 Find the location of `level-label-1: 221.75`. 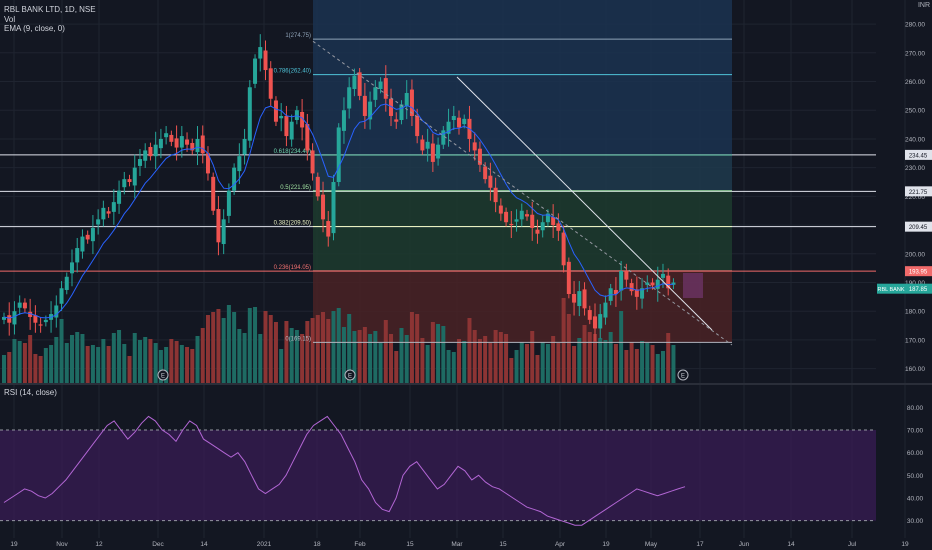

level-label-1: 221.75 is located at coordinates (918, 191).